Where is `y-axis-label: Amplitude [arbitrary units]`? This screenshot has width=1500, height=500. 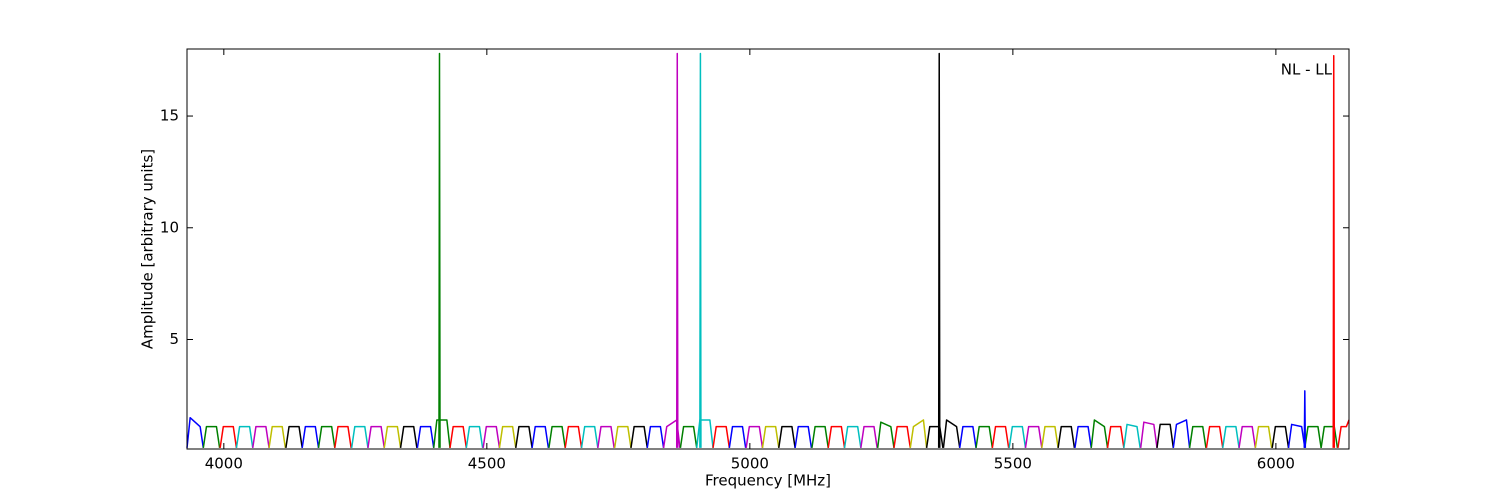 y-axis-label: Amplitude [arbitrary units] is located at coordinates (148, 249).